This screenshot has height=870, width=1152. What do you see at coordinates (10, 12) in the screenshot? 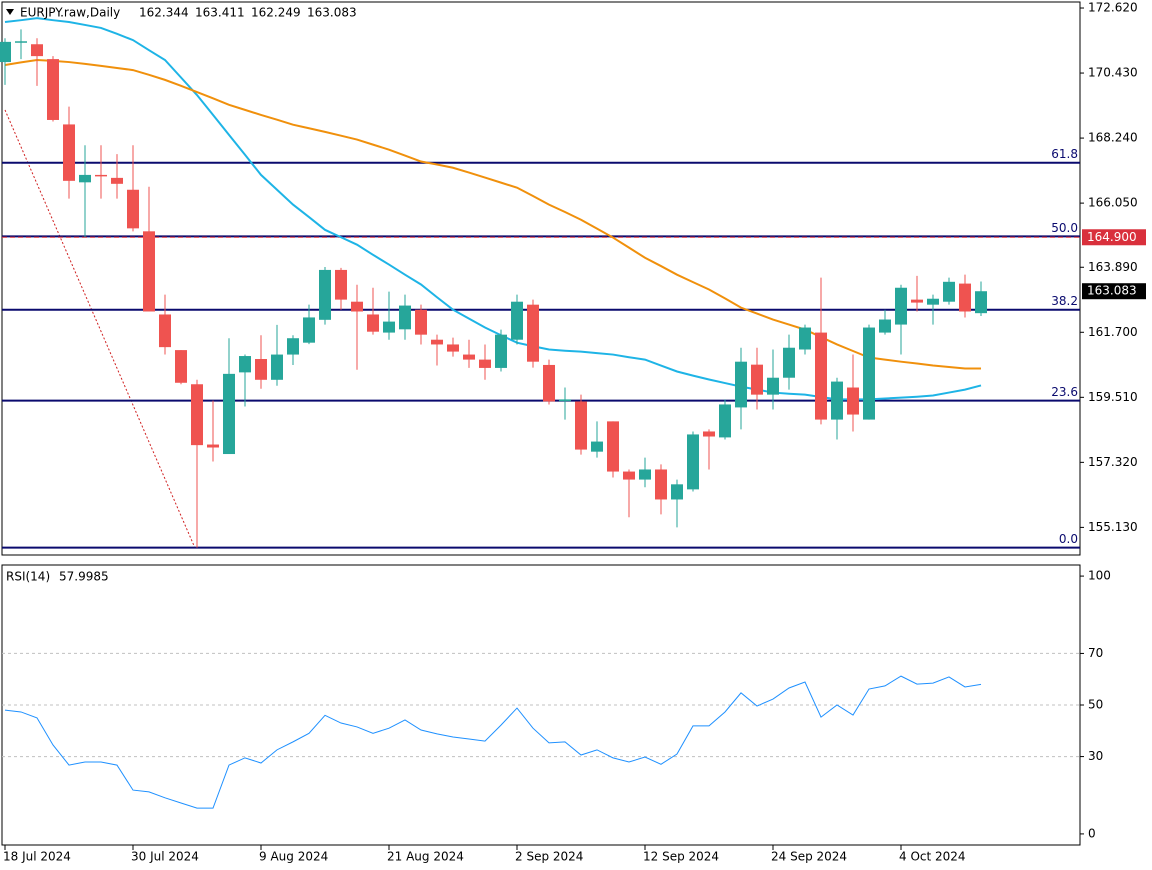
I see `menu-arrow` at bounding box center [10, 12].